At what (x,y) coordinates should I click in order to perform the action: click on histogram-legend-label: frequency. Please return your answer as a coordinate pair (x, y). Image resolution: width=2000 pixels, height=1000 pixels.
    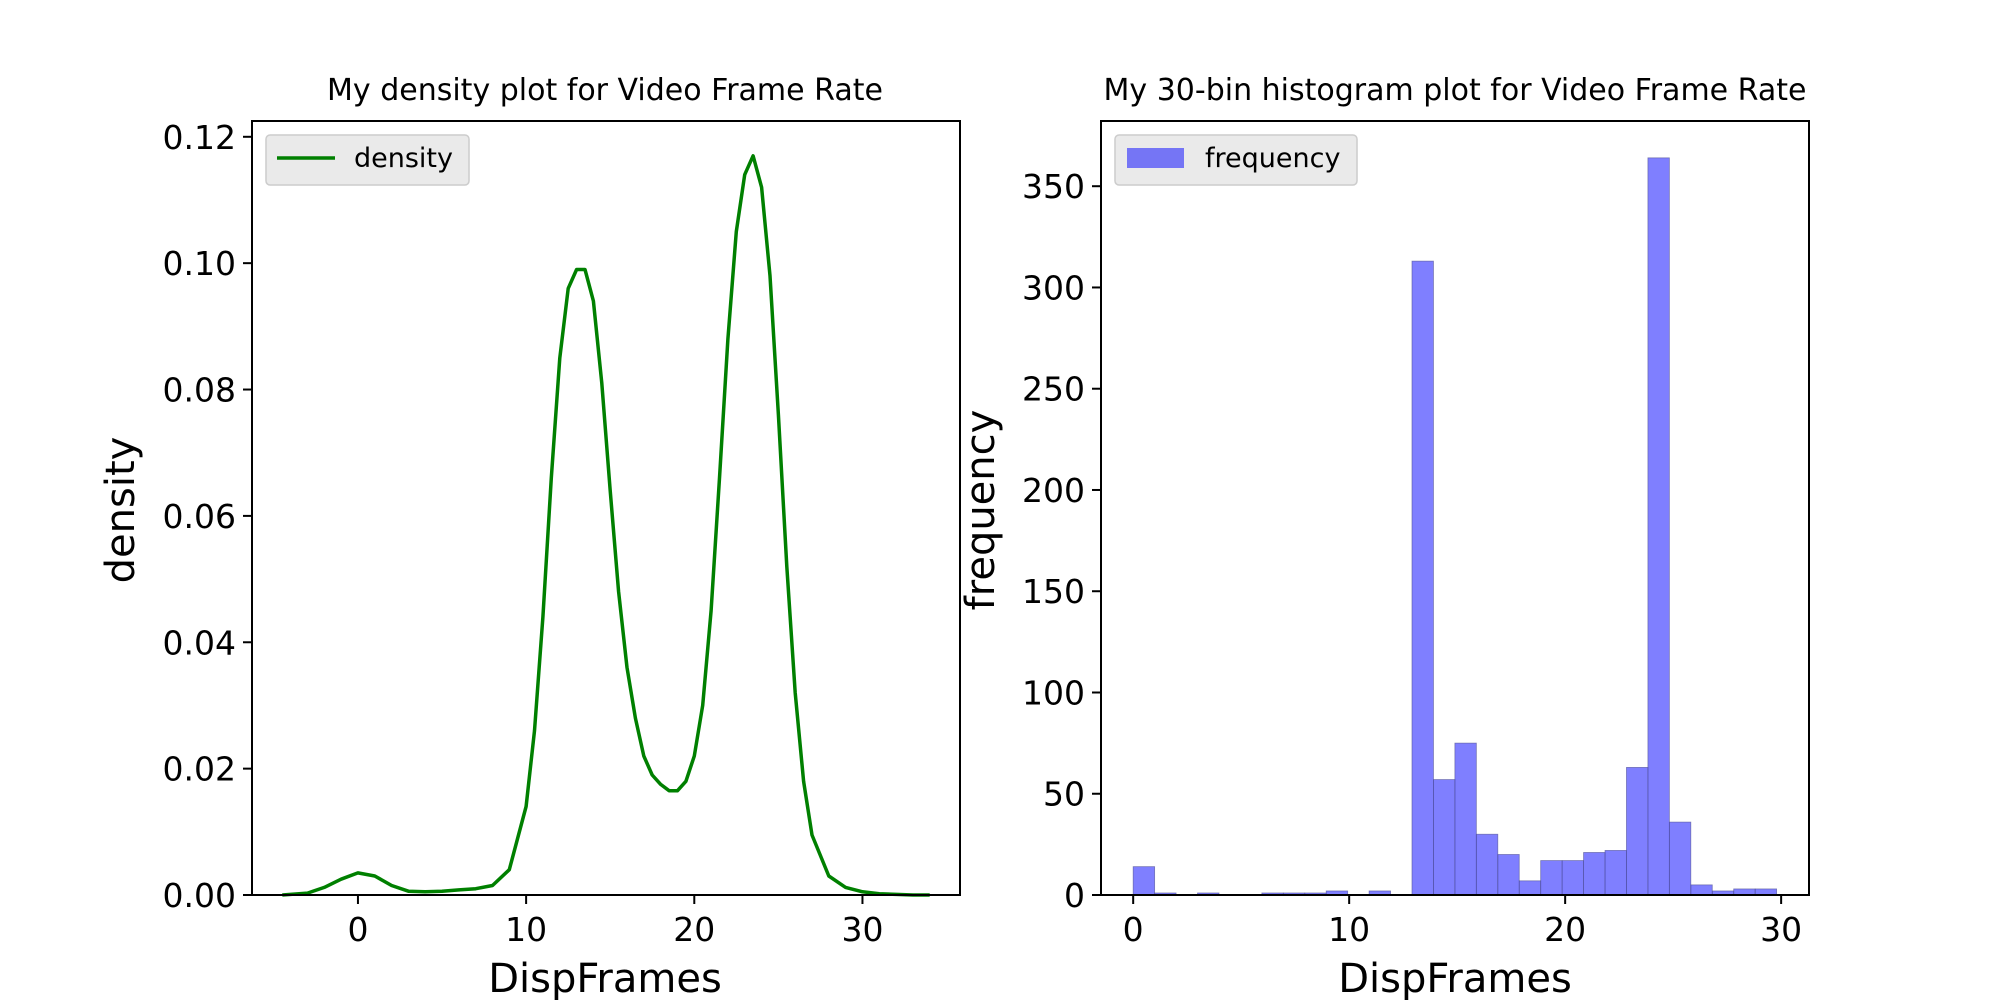
    Looking at the image, I should click on (1272, 158).